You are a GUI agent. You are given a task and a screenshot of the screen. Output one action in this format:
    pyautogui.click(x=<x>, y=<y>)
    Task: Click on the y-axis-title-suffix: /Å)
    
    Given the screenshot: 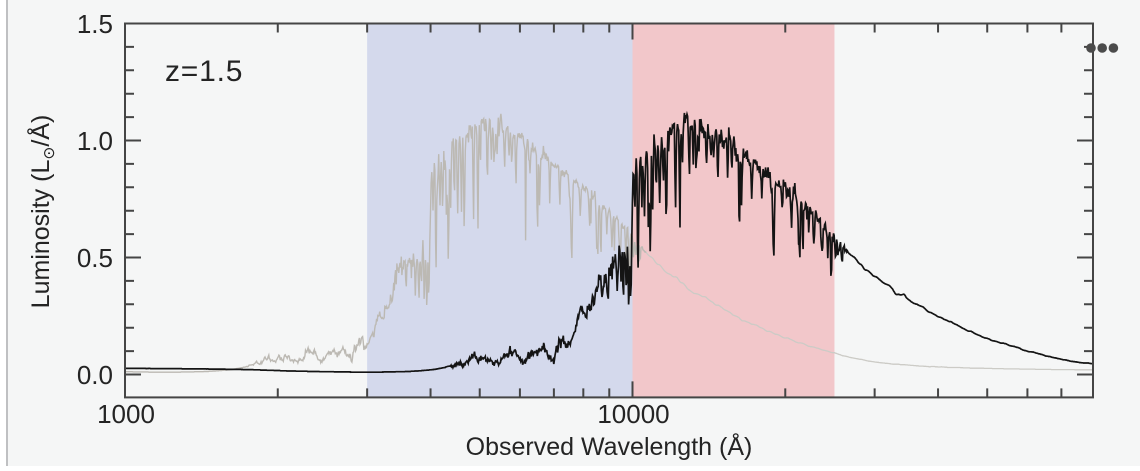 What is the action you would take?
    pyautogui.click(x=40, y=131)
    